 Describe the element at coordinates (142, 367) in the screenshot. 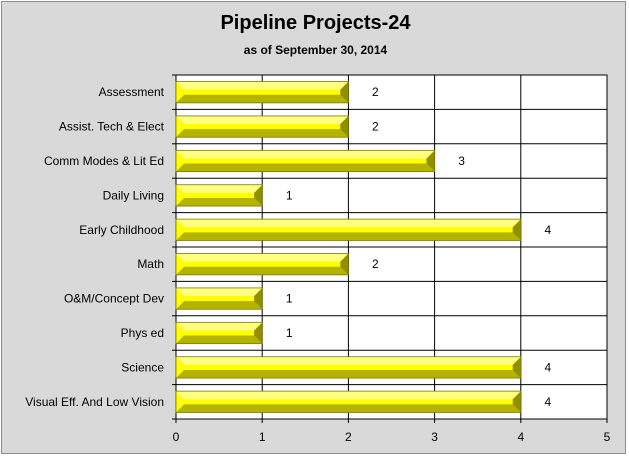

I see `category-label: Science` at that location.